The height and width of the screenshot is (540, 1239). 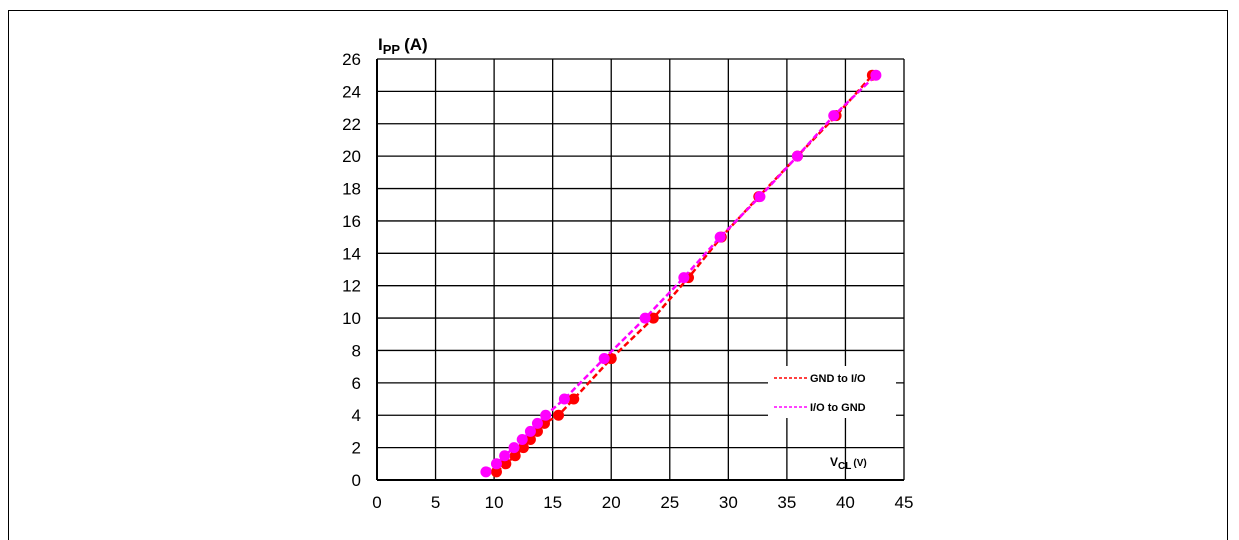 I want to click on x-tick-label: 10, so click(x=494, y=502).